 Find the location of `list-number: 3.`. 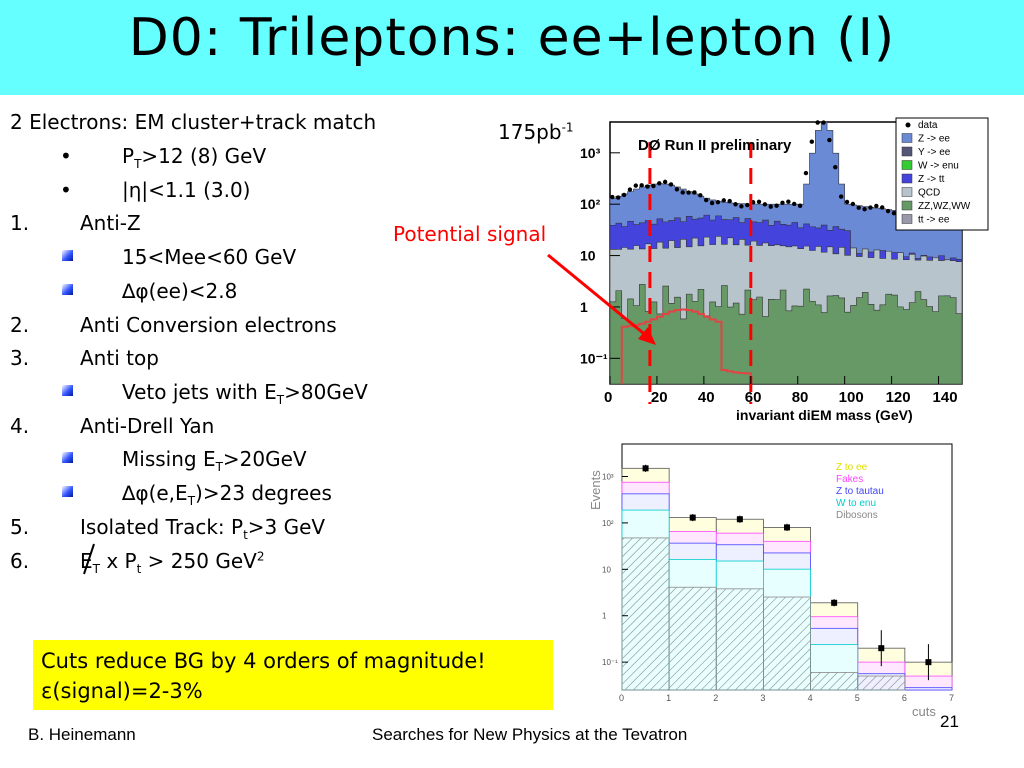

list-number: 3. is located at coordinates (20, 358).